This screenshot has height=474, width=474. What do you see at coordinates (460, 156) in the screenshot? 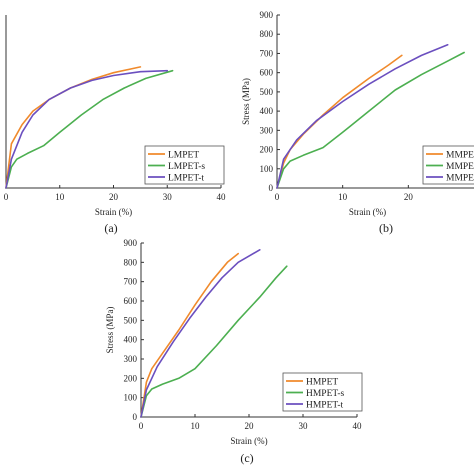
I see `legend-label: MMPET` at bounding box center [460, 156].